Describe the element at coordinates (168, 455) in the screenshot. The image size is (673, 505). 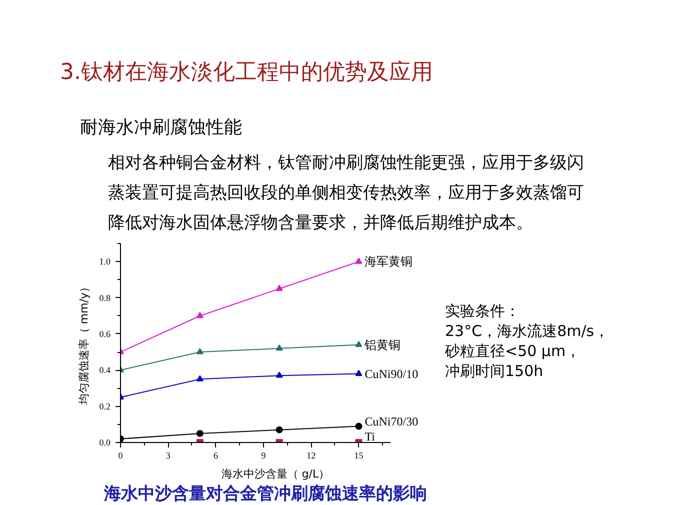
I see `x-tick-label: 3` at that location.